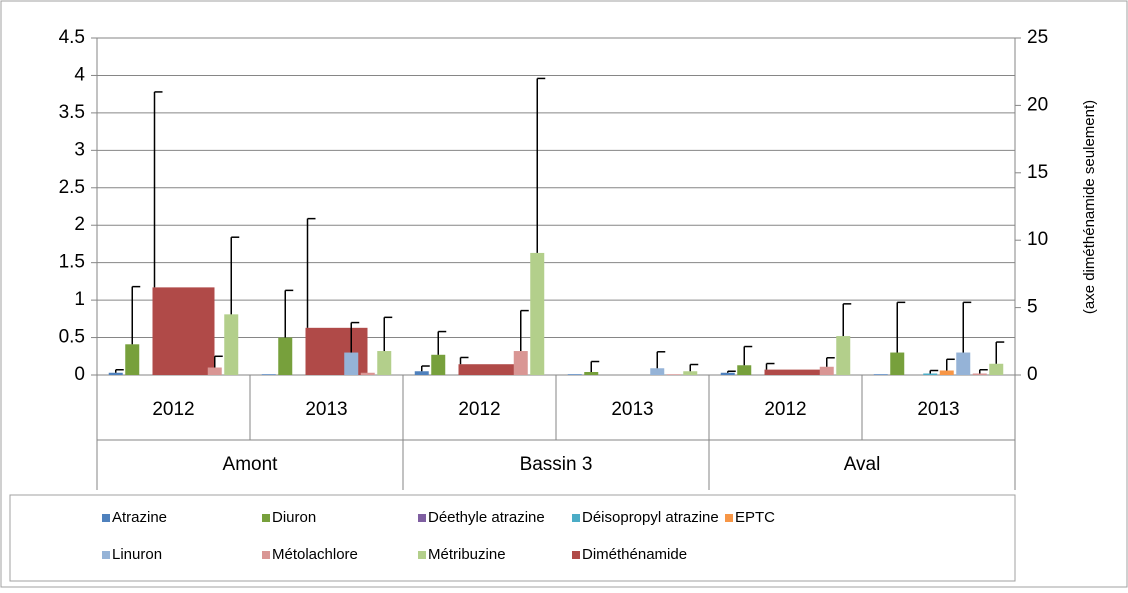 The width and height of the screenshot is (1128, 593). Describe the element at coordinates (79, 149) in the screenshot. I see `y-tick-label: 3` at that location.